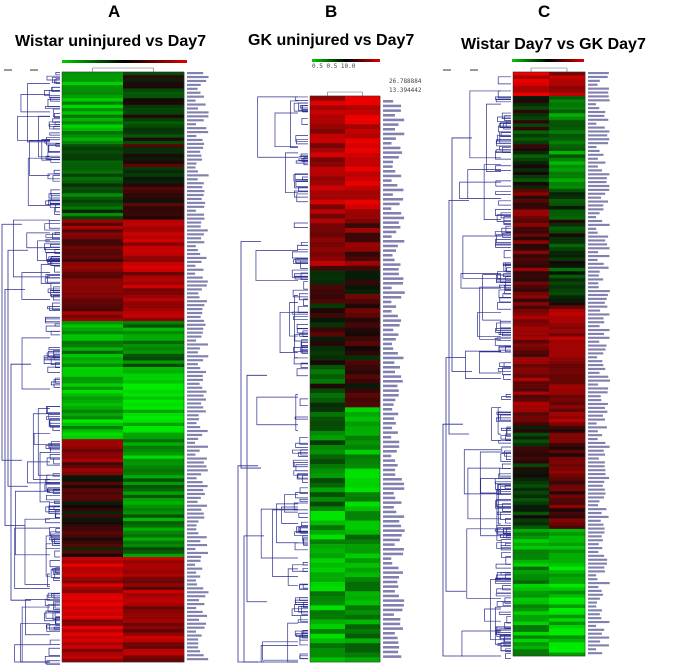 This screenshot has height=665, width=679. What do you see at coordinates (124, 61) in the screenshot?
I see `panel-a-color-key` at bounding box center [124, 61].